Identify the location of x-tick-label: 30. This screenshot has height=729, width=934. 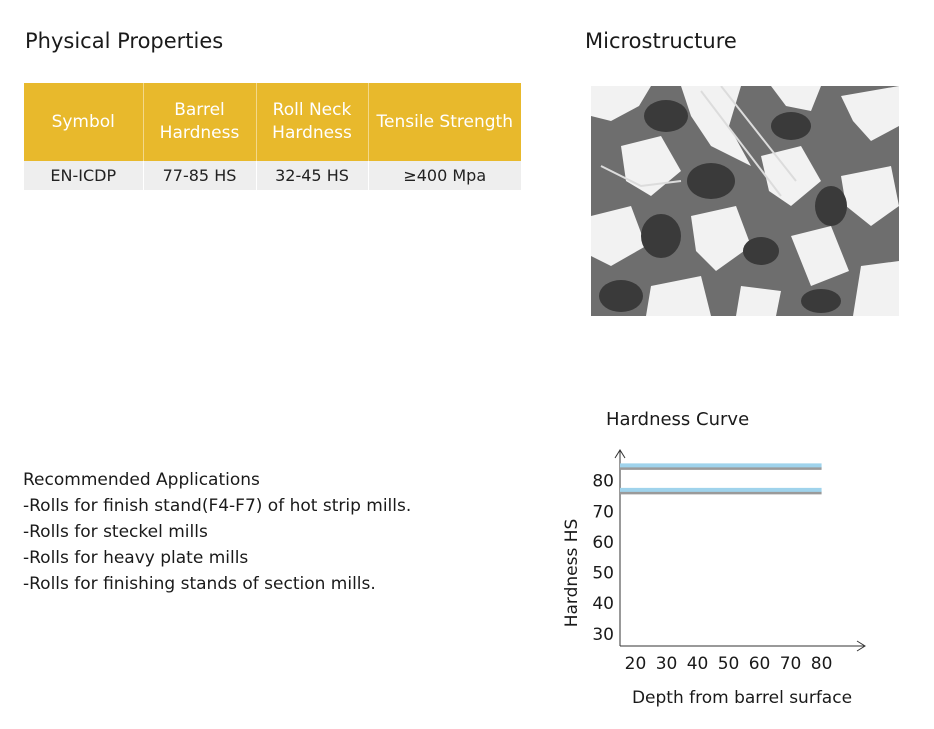
(667, 664).